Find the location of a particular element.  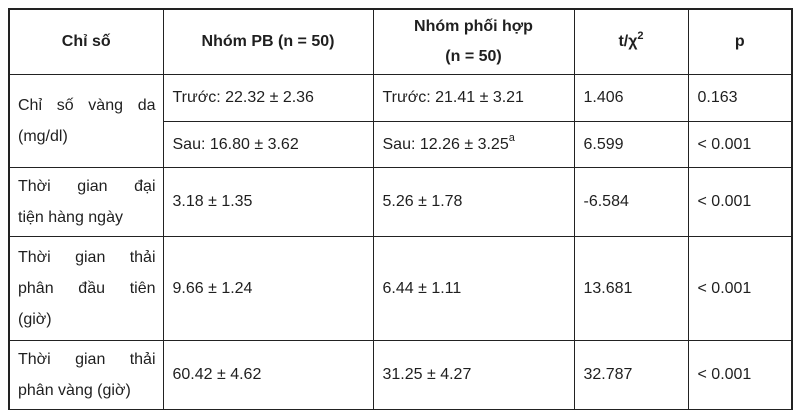

cell-jaundice-before-t: 1.406 is located at coordinates (631, 98).